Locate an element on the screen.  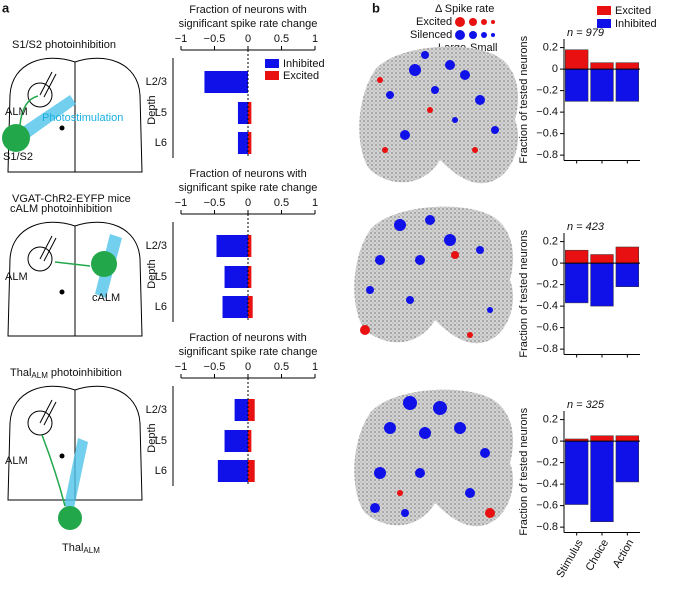
diagram-title: cALM photoinhibition is located at coordinates (61, 209).